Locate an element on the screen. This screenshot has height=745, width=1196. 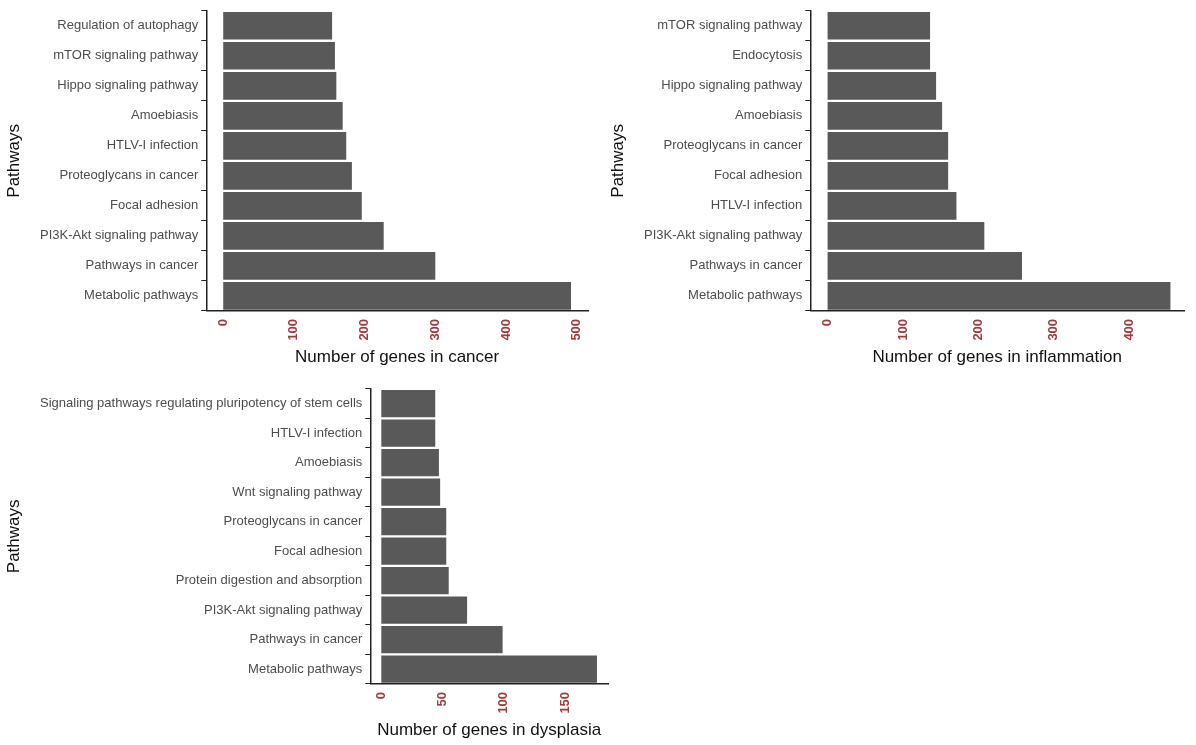
x-tick-label: 150 is located at coordinates (564, 702).